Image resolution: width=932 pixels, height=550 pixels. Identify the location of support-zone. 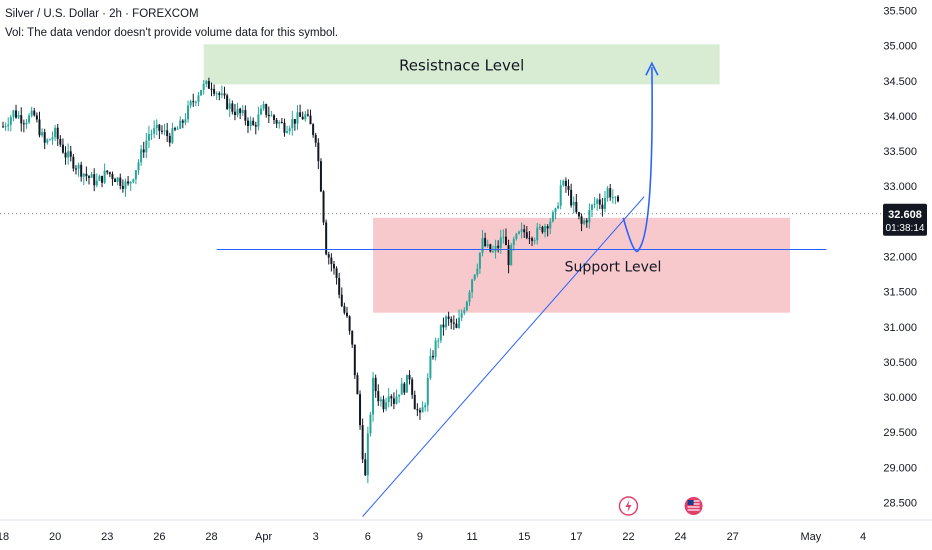
(582, 265).